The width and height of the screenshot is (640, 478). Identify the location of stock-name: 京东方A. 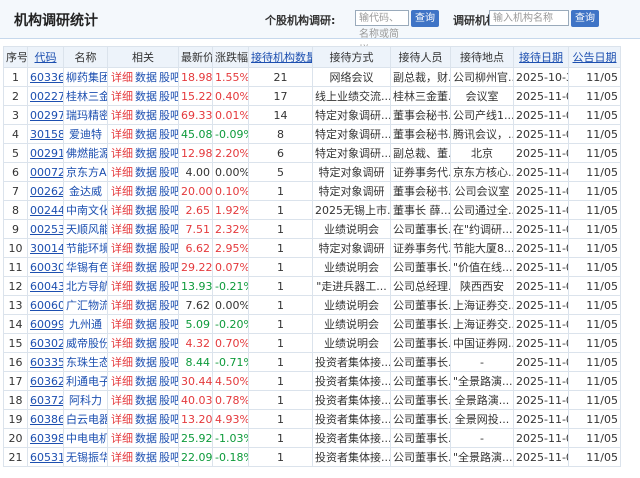
(85, 172).